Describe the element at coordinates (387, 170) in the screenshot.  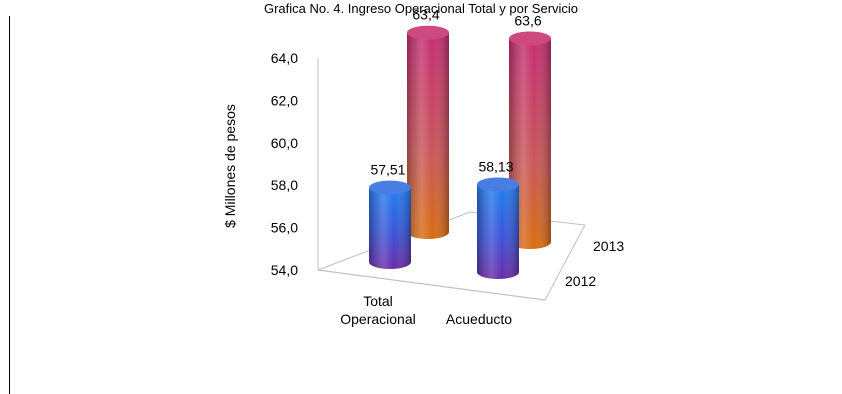
I see `data-label: 57,51` at that location.